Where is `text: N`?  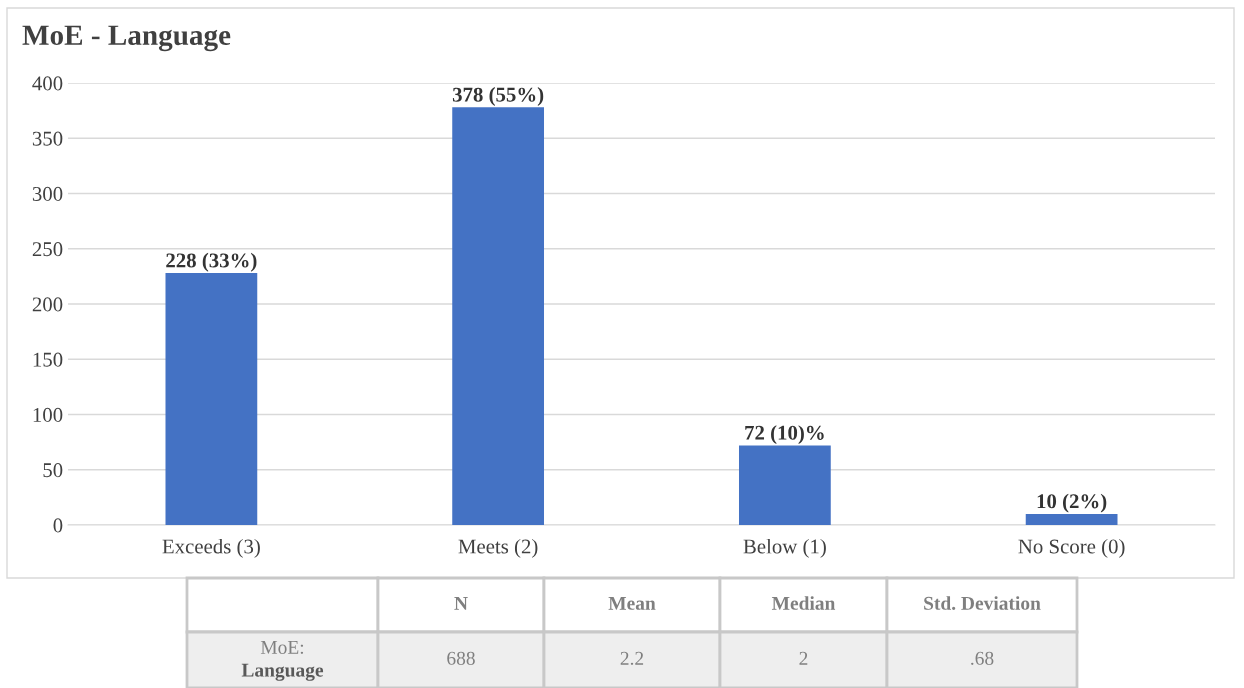
text: N is located at coordinates (461, 603).